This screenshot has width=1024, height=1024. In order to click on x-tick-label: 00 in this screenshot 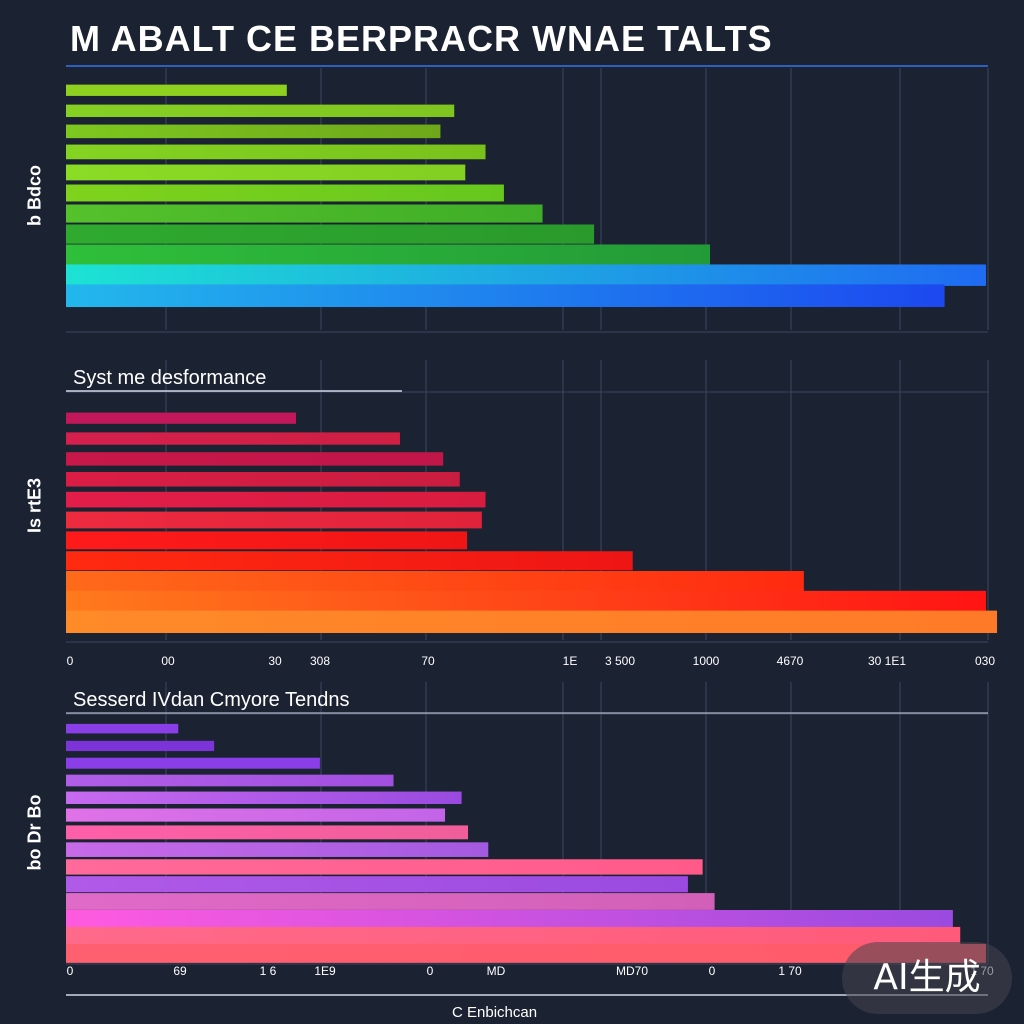, I will do `click(168, 661)`.